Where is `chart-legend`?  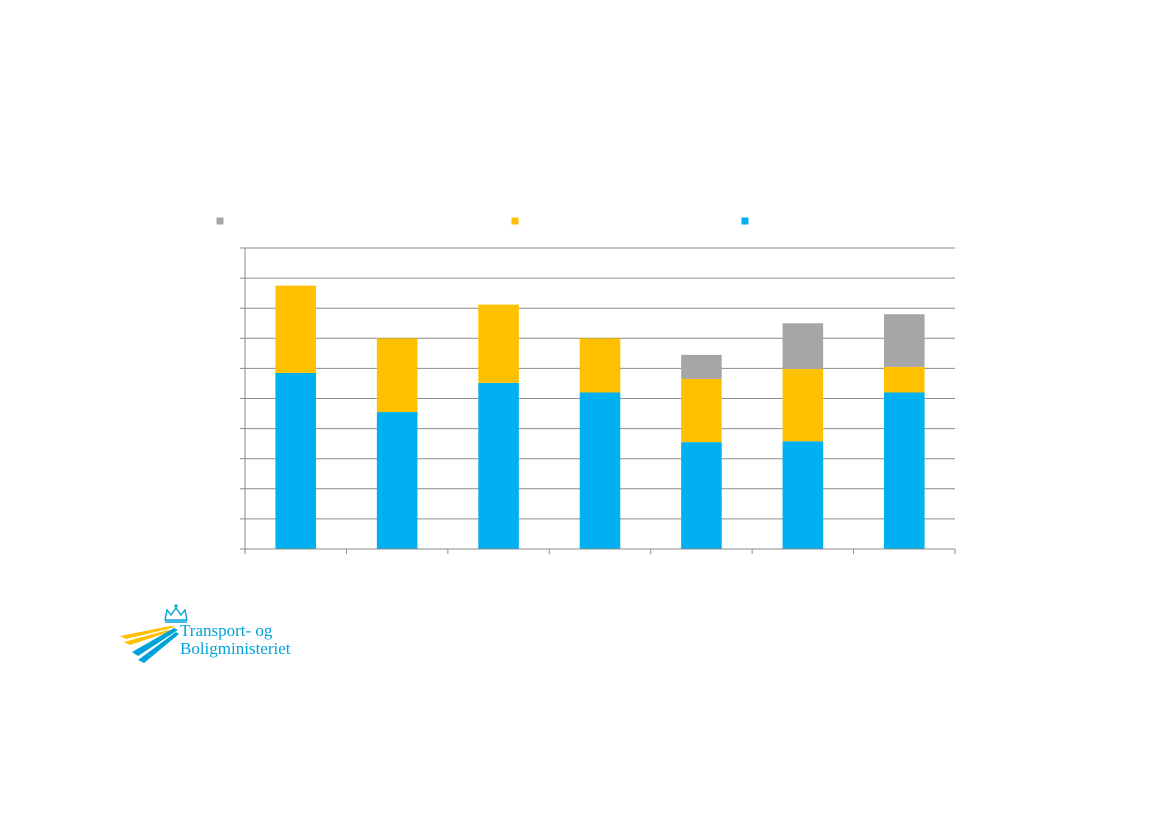 chart-legend is located at coordinates (482, 221).